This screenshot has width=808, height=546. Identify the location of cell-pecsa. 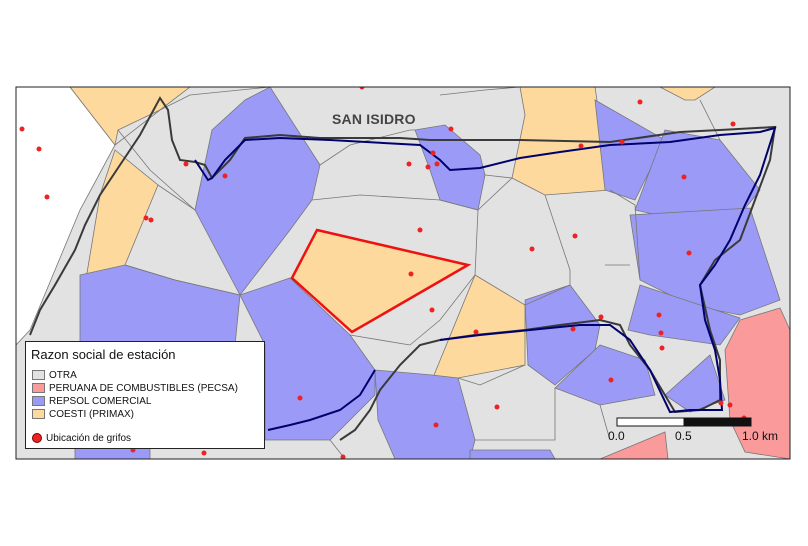
(634, 445).